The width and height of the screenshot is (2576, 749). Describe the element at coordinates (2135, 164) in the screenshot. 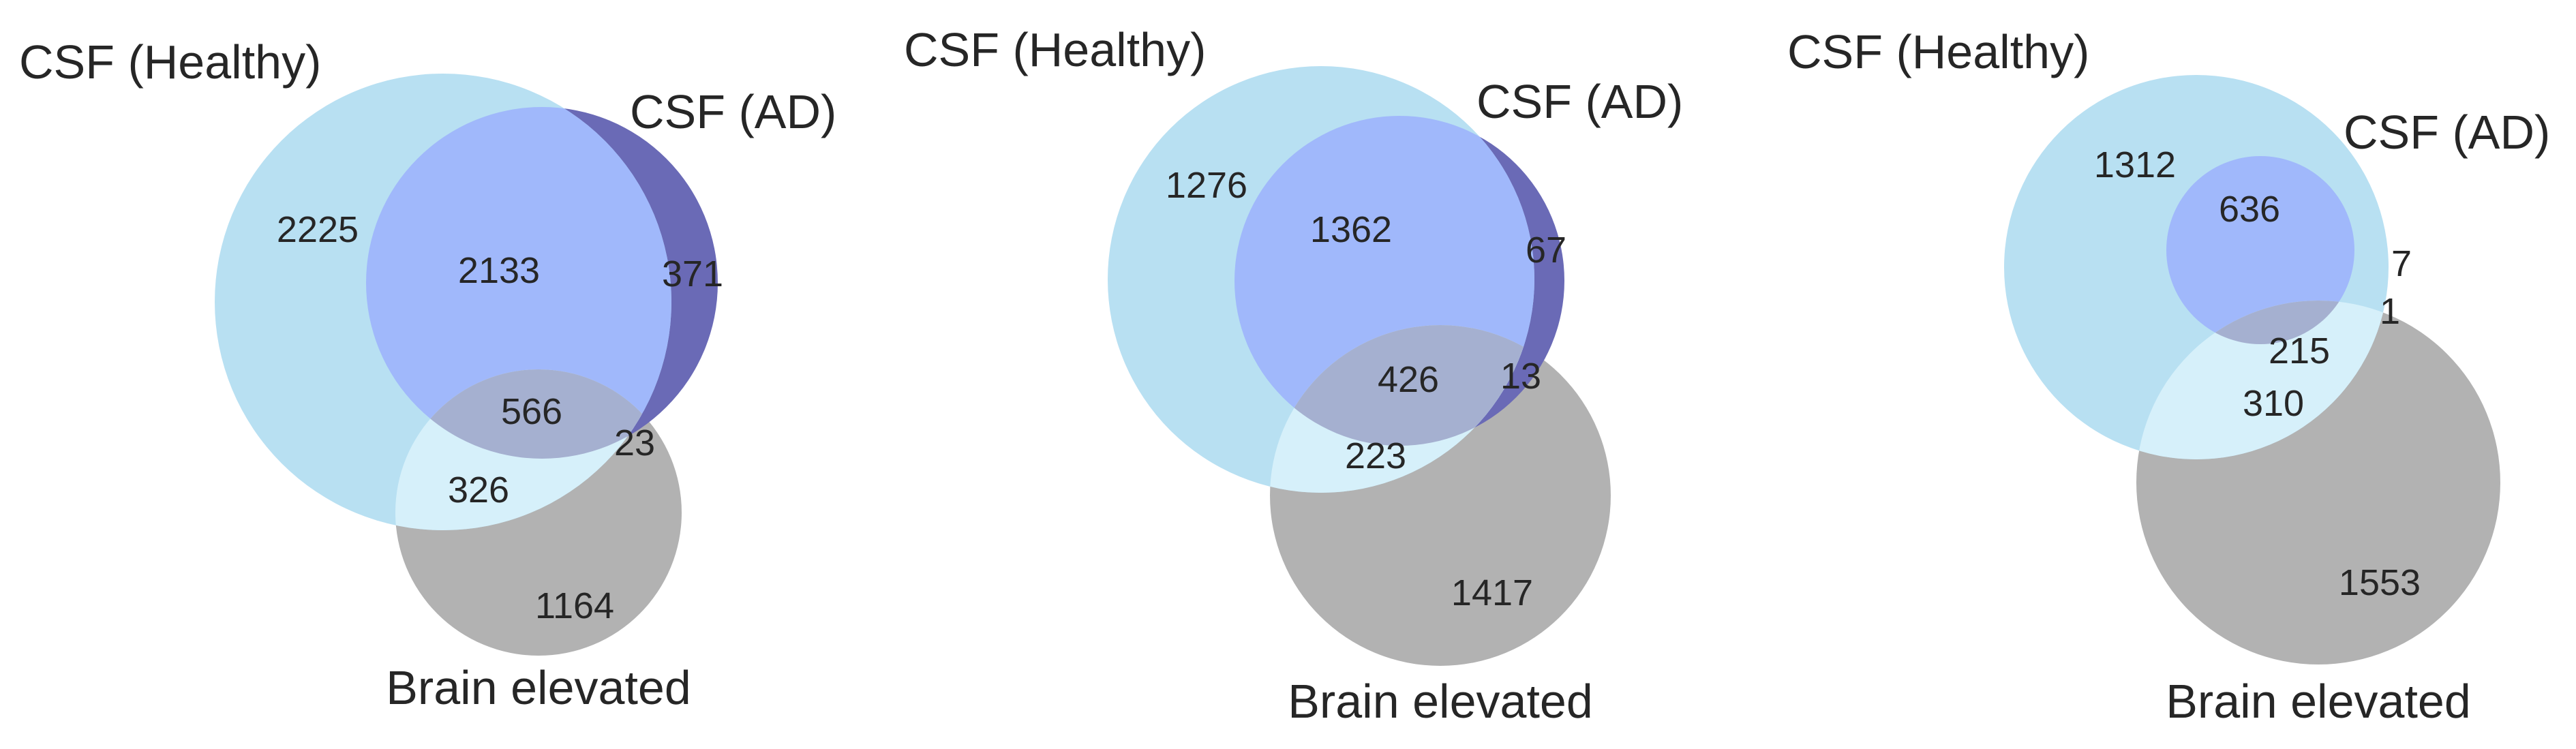

I see `count-healthy-only: 1312` at that location.